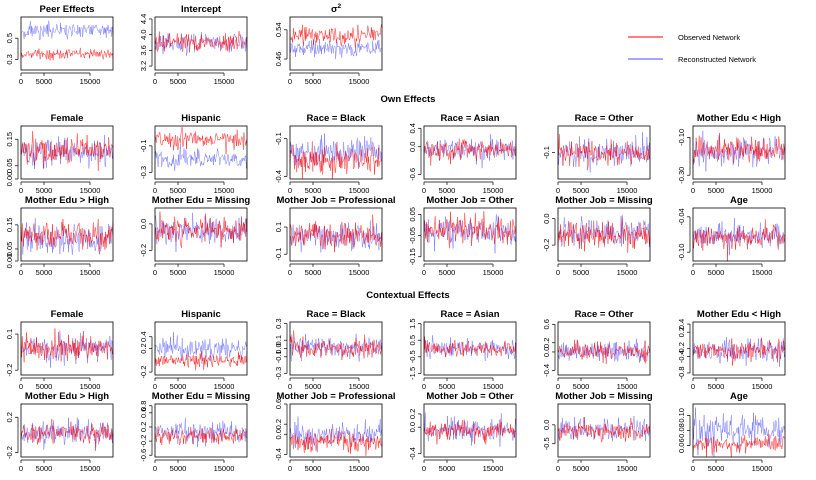 This screenshot has height=480, width=816. Describe the element at coordinates (278, 454) in the screenshot. I see `y-tick-label: -0.4` at that location.